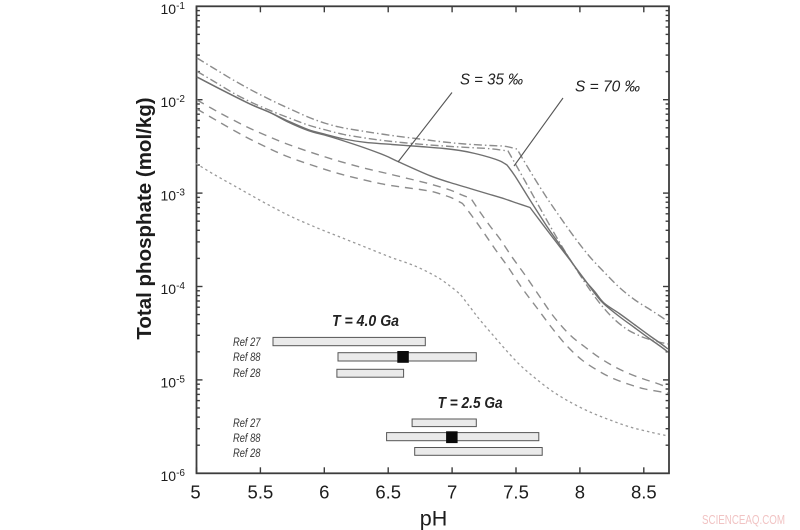  I want to click on svg-text: 10⁻³, so click(173, 196).